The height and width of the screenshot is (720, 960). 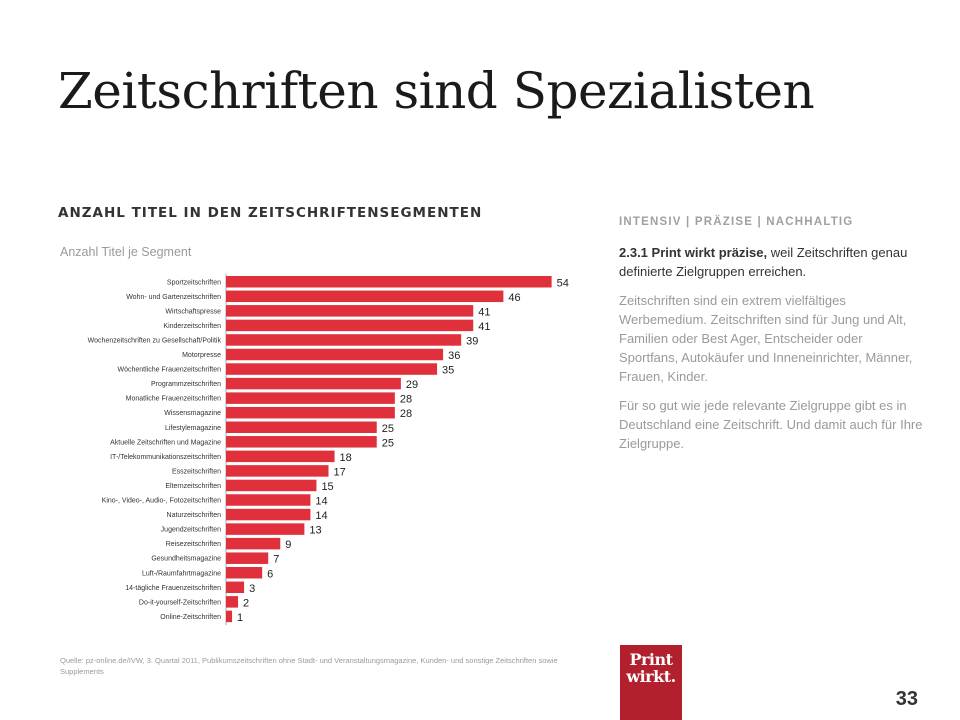 I want to click on value-label: 39, so click(x=472, y=341).